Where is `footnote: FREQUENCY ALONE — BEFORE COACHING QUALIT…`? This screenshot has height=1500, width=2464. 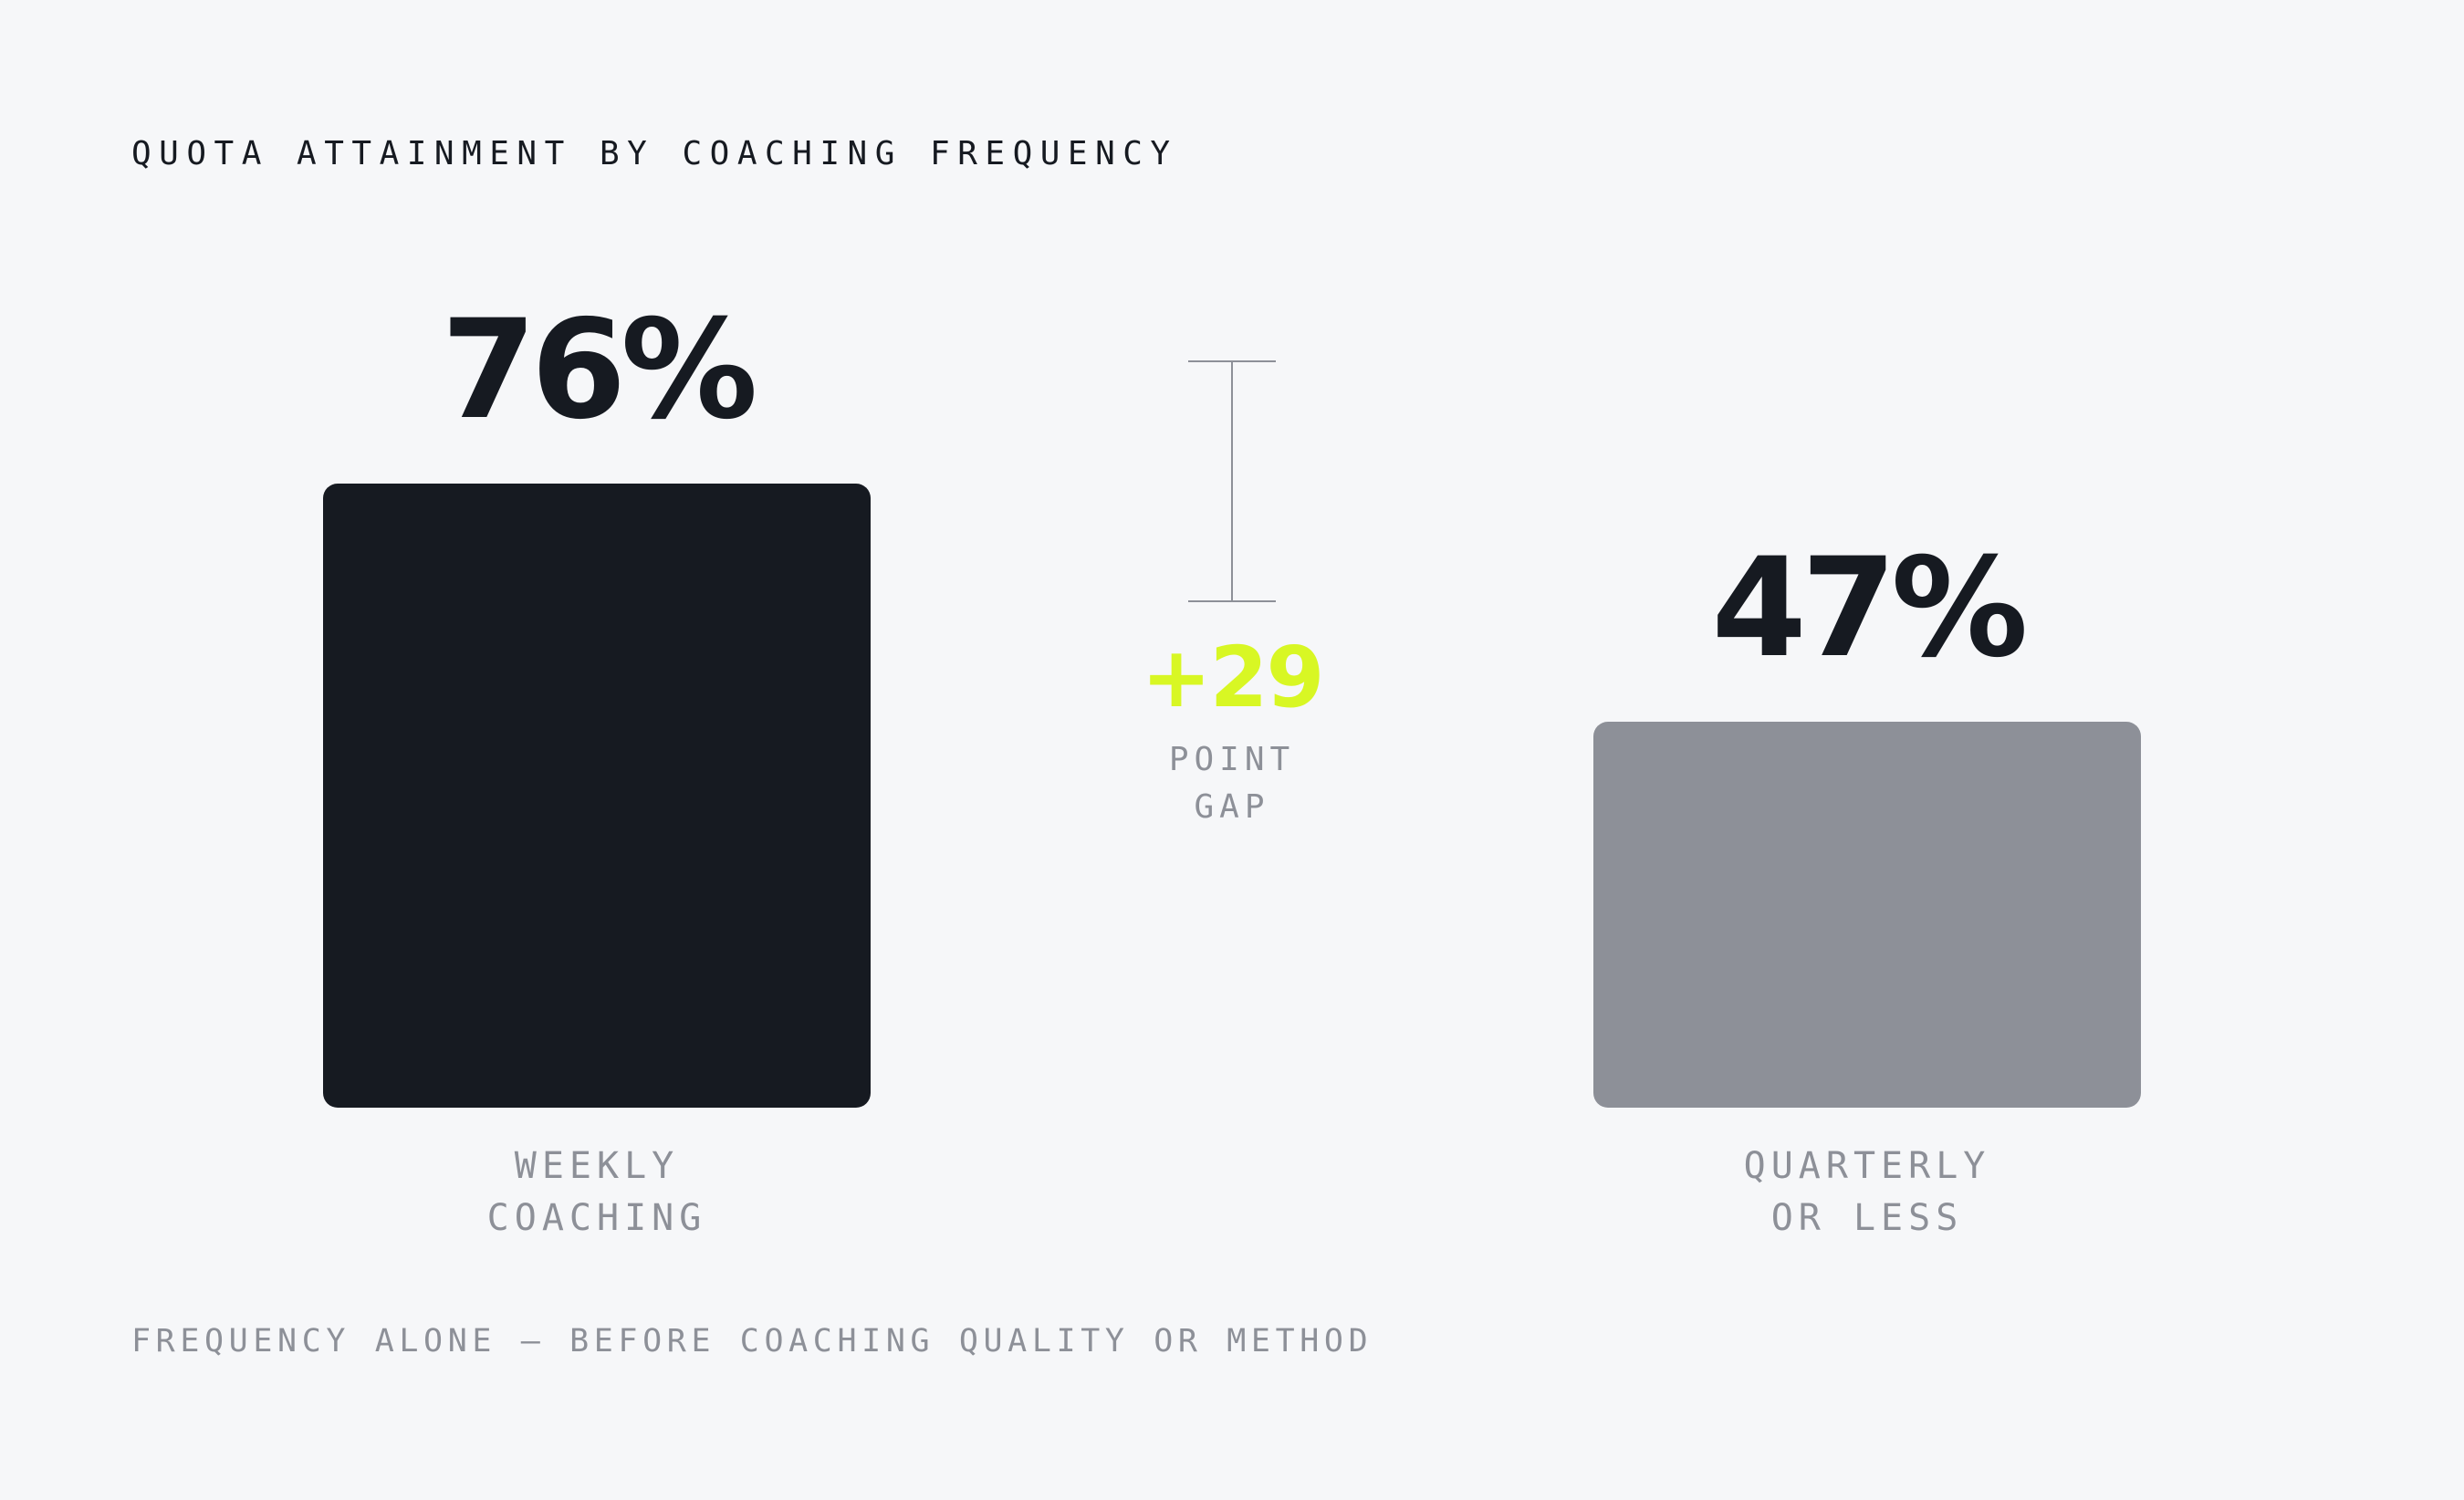 footnote: FREQUENCY ALONE — BEFORE COACHING QUALIT… is located at coordinates (752, 1341).